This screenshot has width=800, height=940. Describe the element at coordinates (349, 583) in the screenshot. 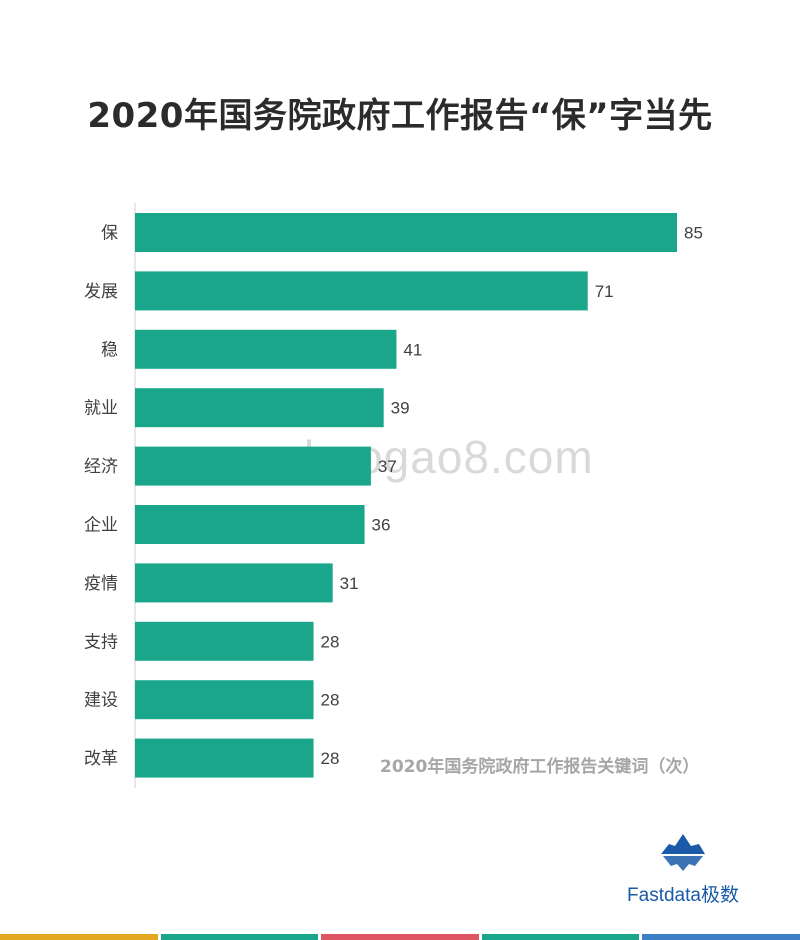

I see `value-label: 31` at that location.